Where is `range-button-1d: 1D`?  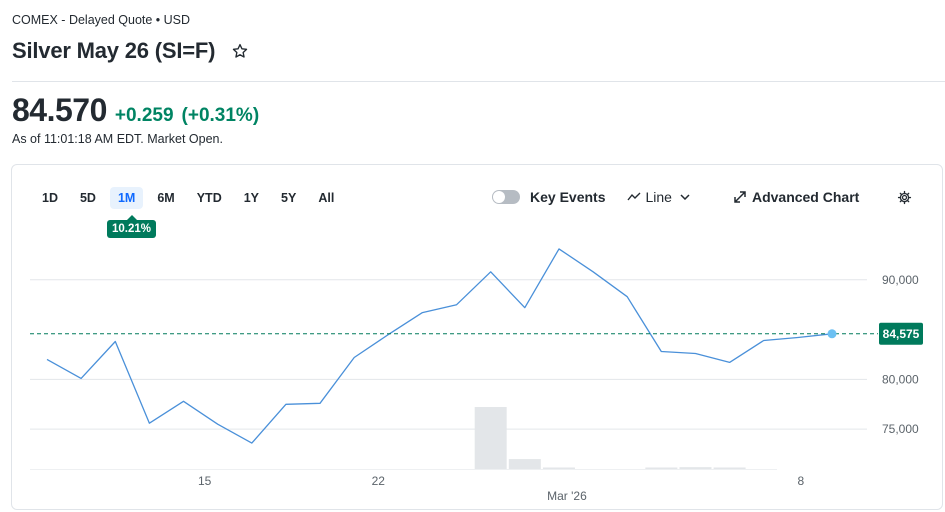
range-button-1d: 1D is located at coordinates (50, 198).